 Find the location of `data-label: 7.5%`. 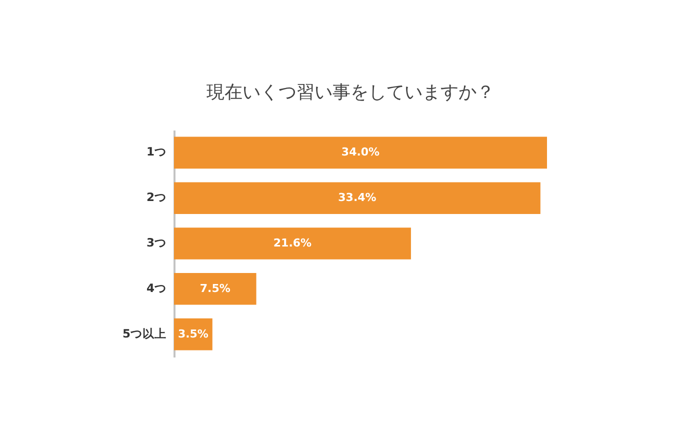

data-label: 7.5% is located at coordinates (215, 288).